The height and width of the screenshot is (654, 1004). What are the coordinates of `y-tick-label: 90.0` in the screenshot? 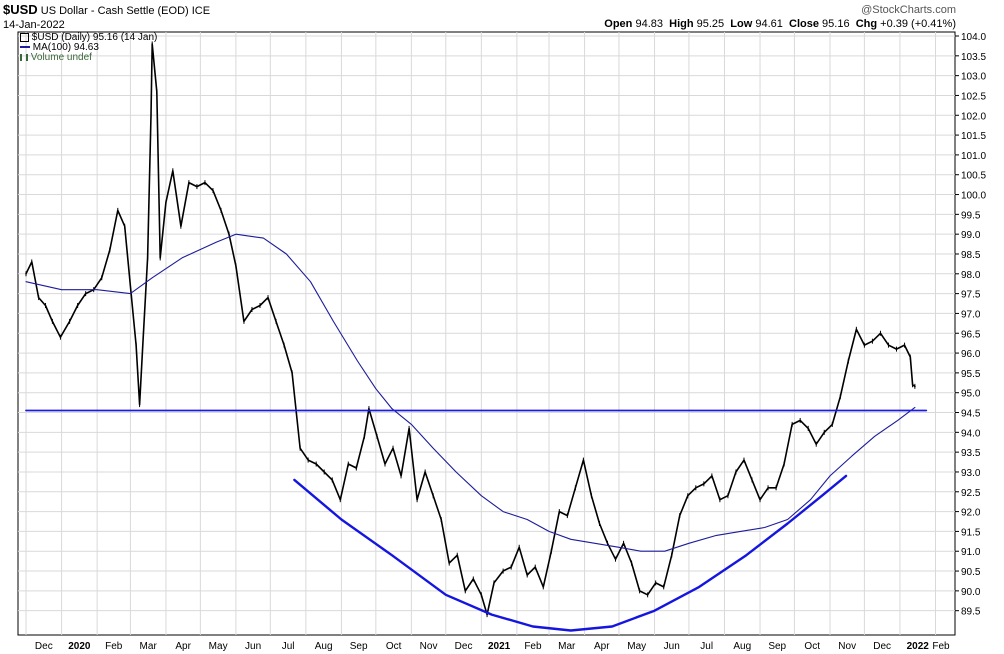 It's located at (971, 592).